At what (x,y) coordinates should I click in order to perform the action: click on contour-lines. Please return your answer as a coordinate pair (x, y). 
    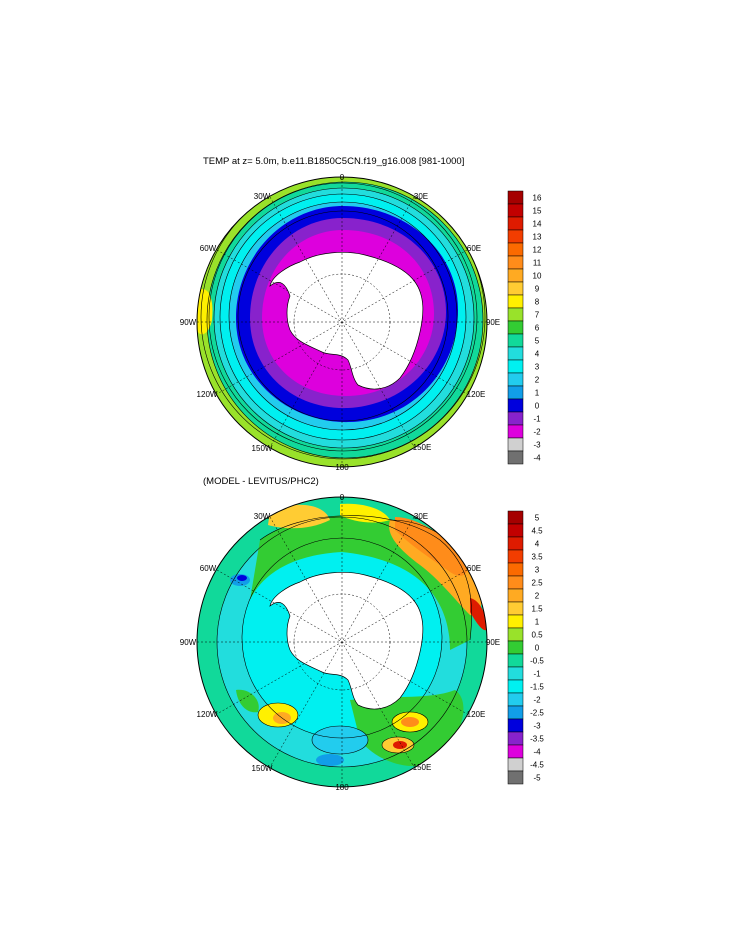
    Looking at the image, I should click on (343, 318).